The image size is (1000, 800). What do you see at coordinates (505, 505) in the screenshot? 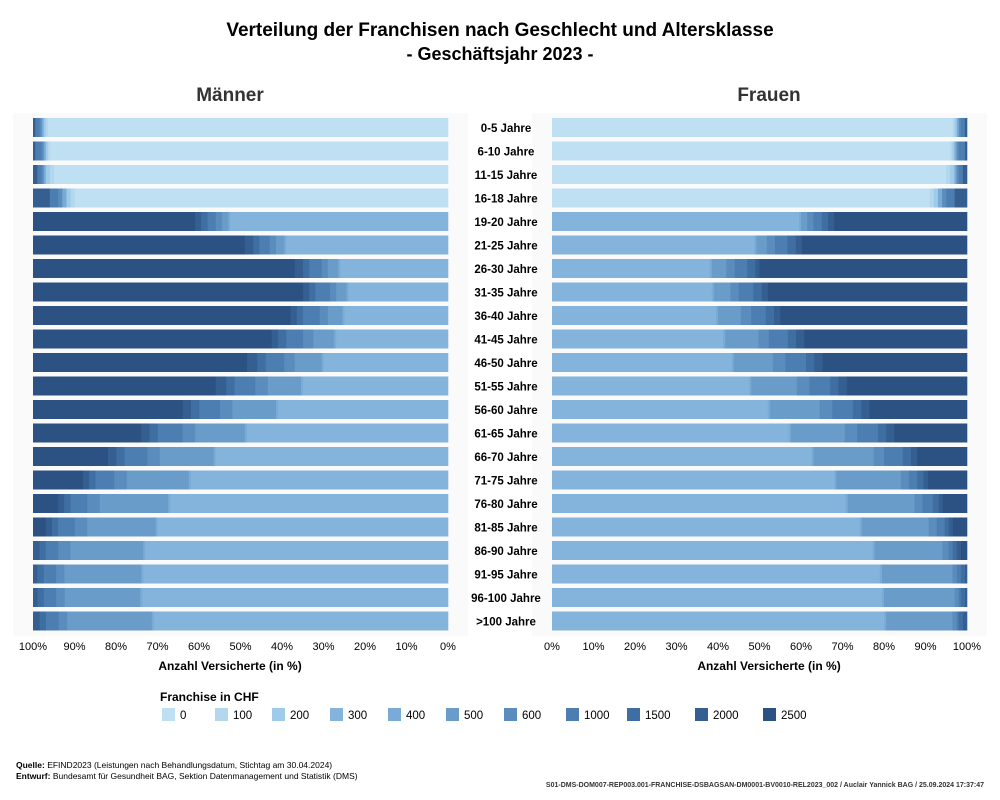
I see `age-class-label: 76-80 Jahre` at bounding box center [505, 505].